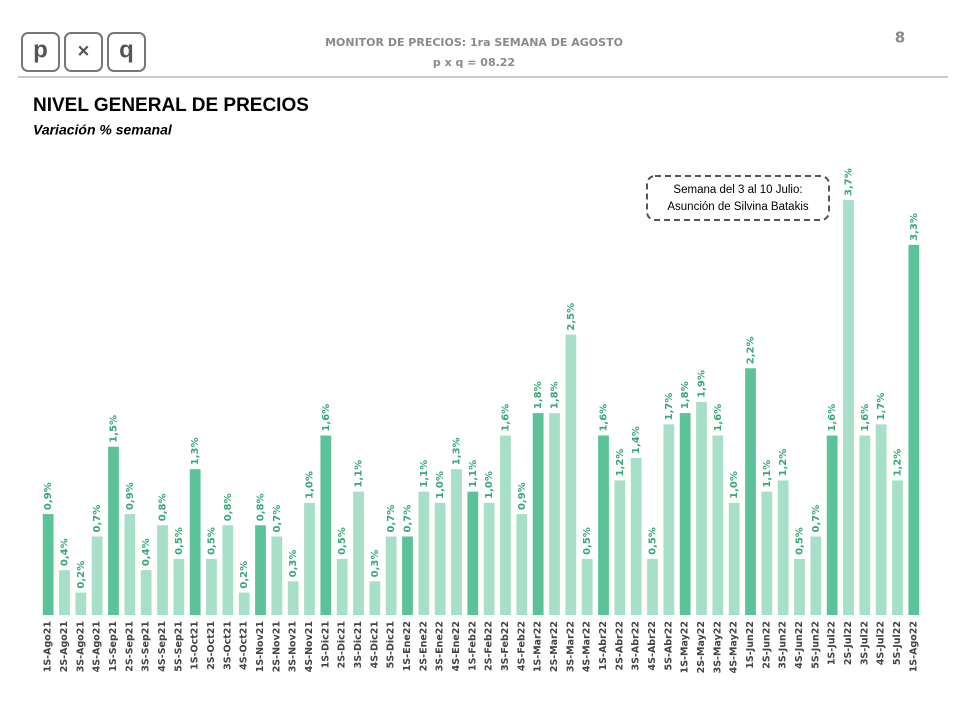 This screenshot has height=720, width=961. Describe the element at coordinates (587, 646) in the screenshot. I see `x-tick-label: 4S-Mar22` at that location.